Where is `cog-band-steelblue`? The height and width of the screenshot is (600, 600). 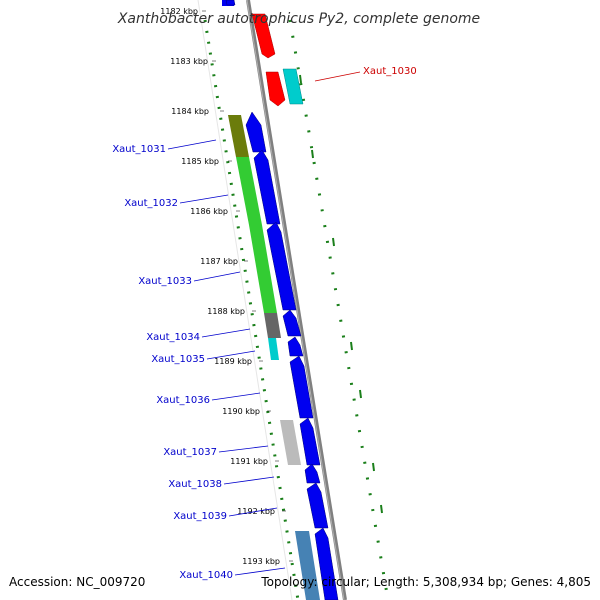
cog-band-steelblue is located at coordinates (307, 565).